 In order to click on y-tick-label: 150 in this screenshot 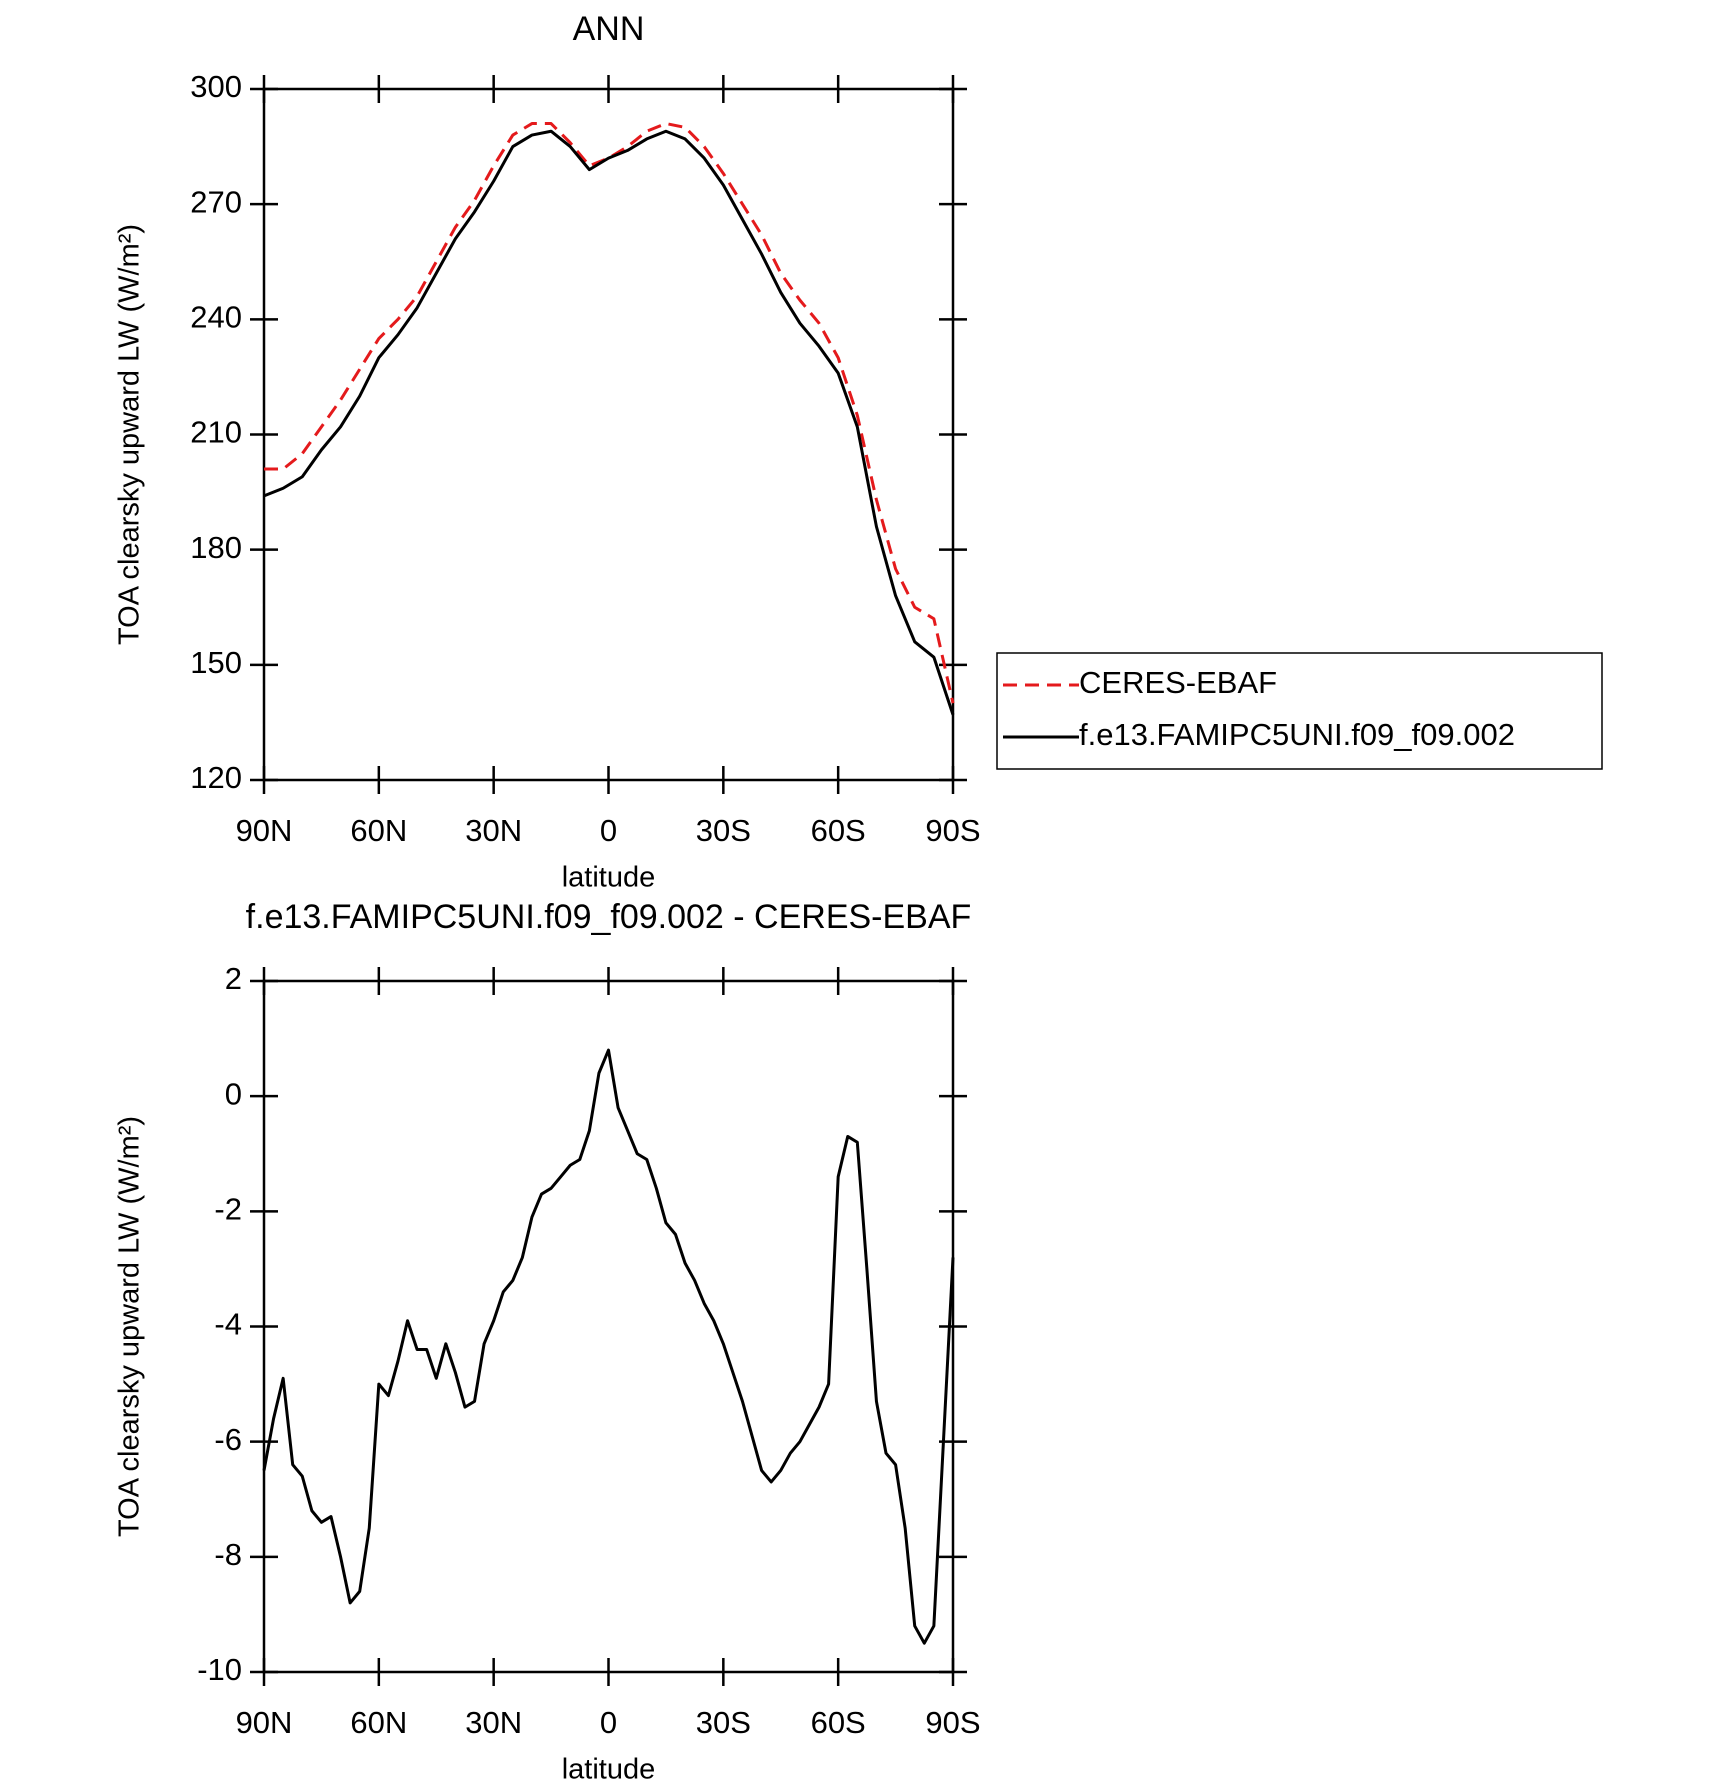, I will do `click(216, 662)`.